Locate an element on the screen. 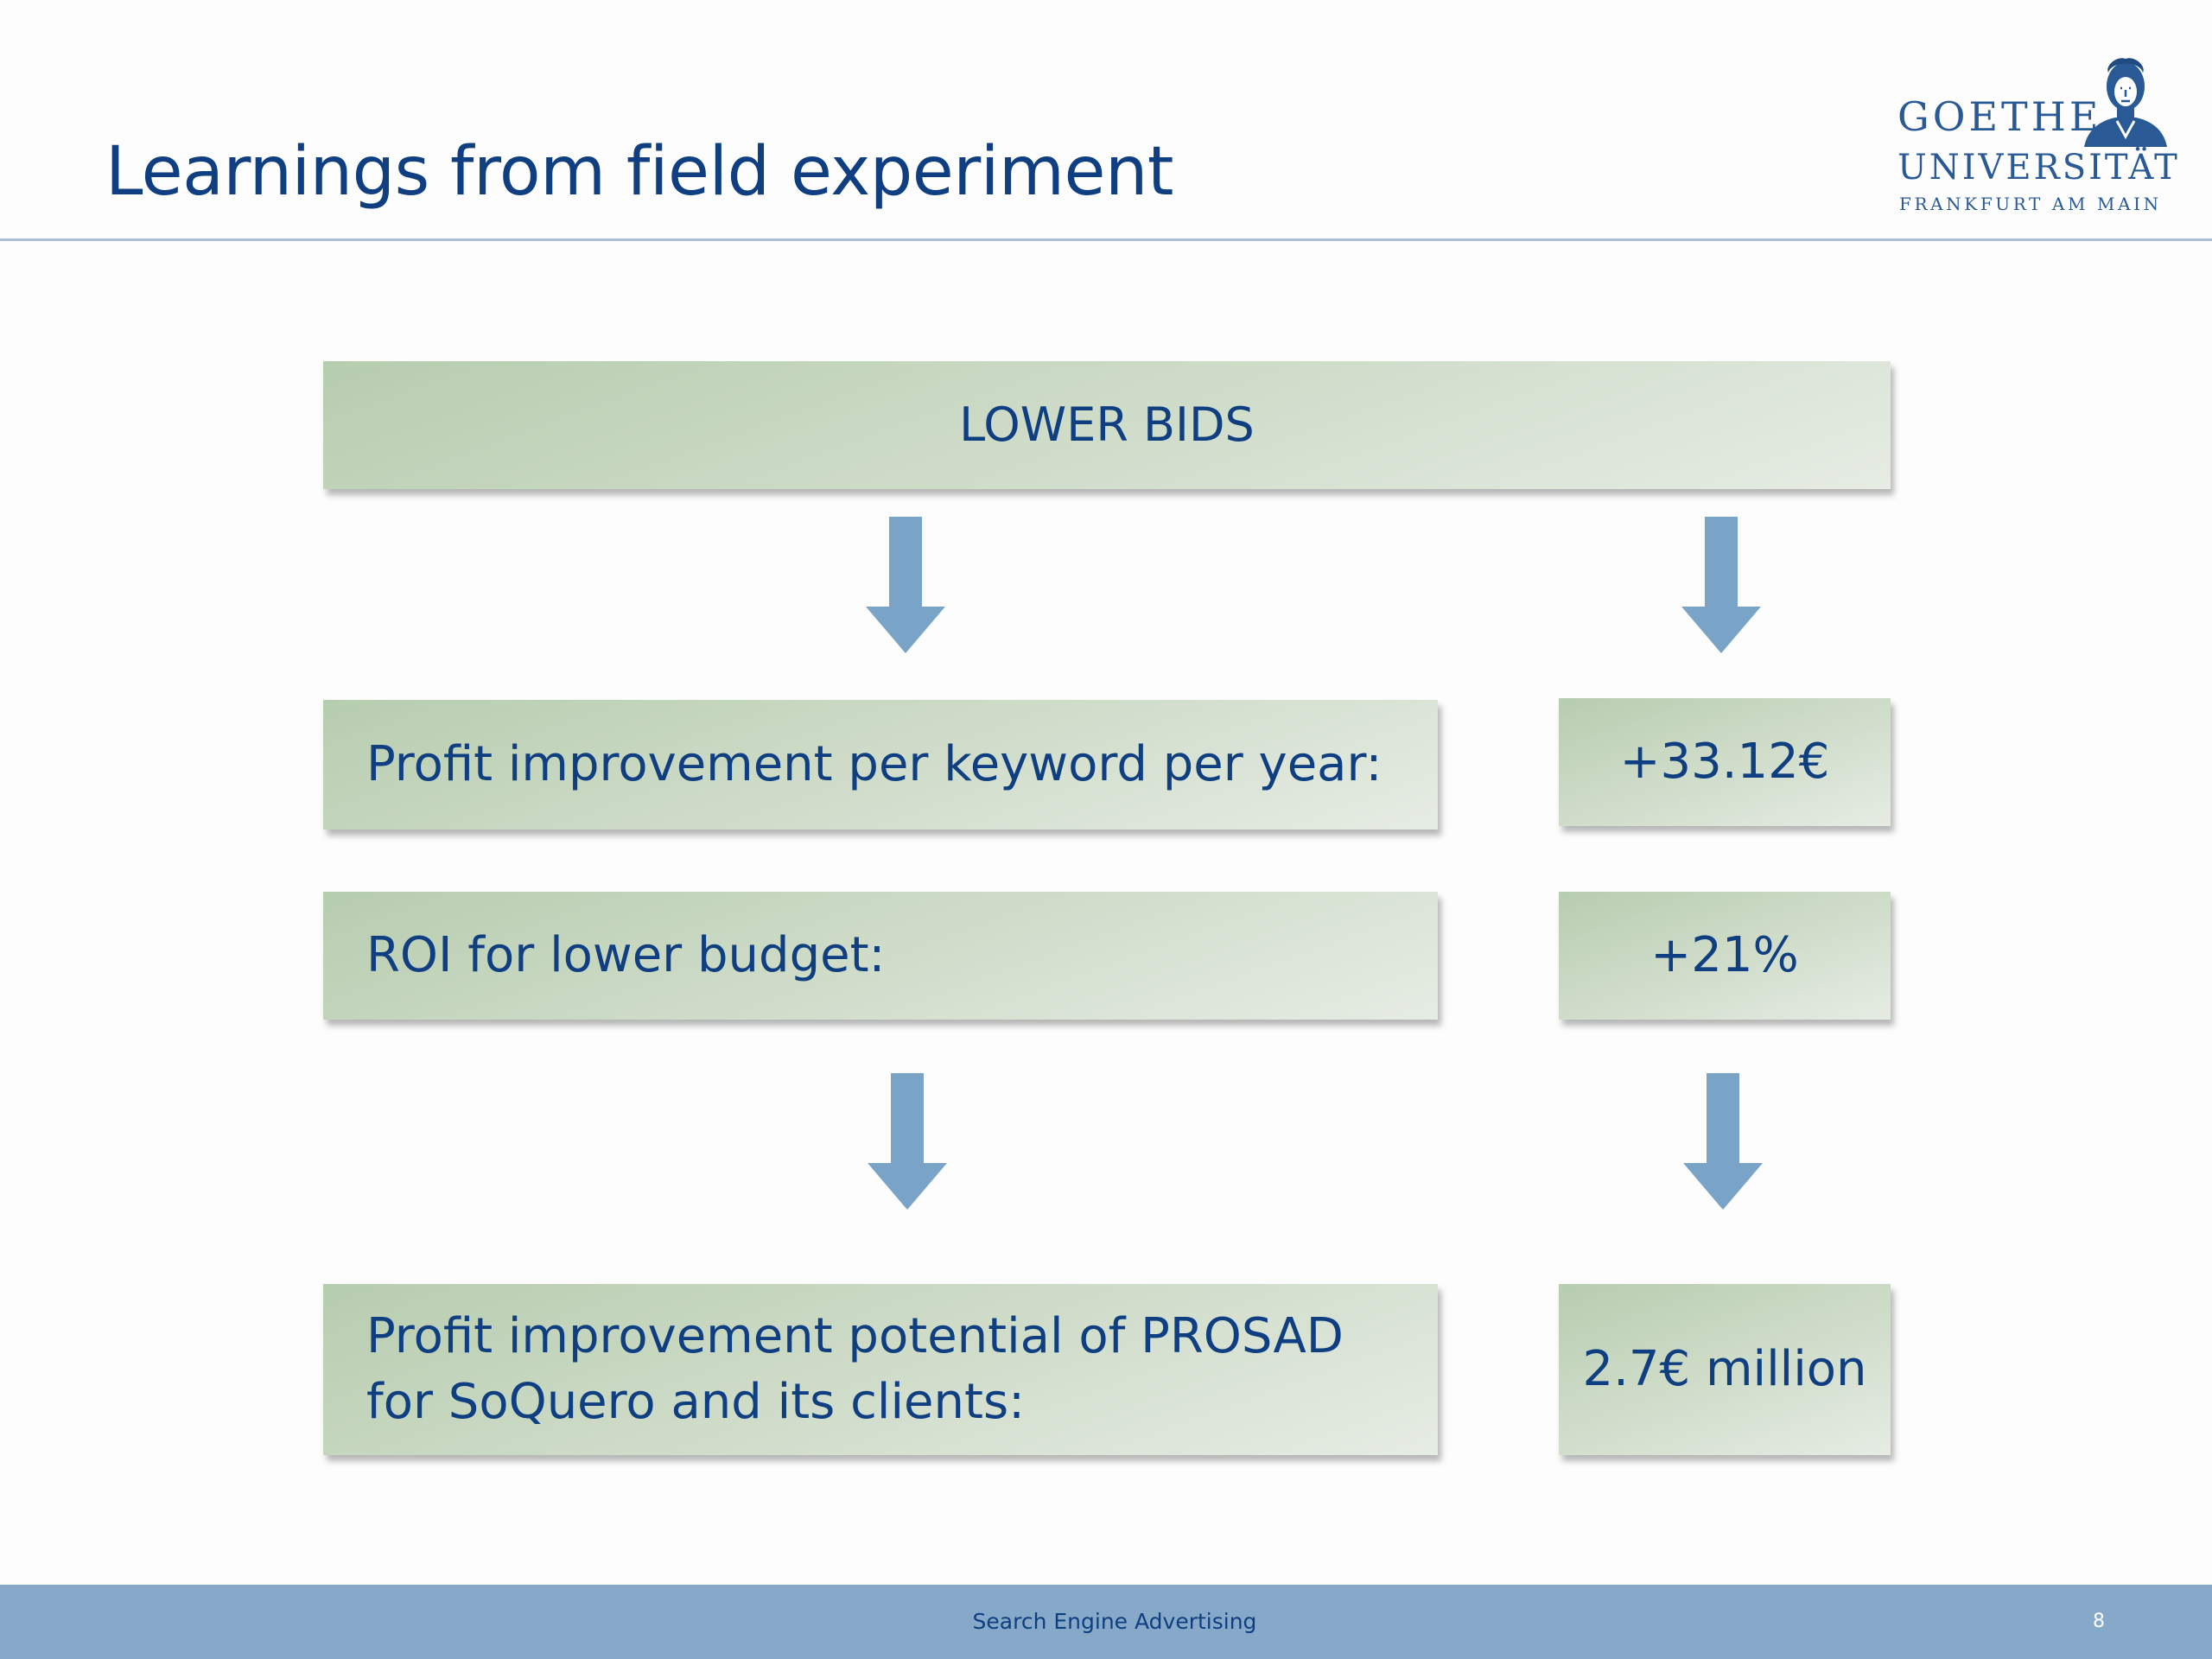 Image resolution: width=2212 pixels, height=1659 pixels. logo-name-line3: FRANKFURT AM MAIN is located at coordinates (2030, 204).